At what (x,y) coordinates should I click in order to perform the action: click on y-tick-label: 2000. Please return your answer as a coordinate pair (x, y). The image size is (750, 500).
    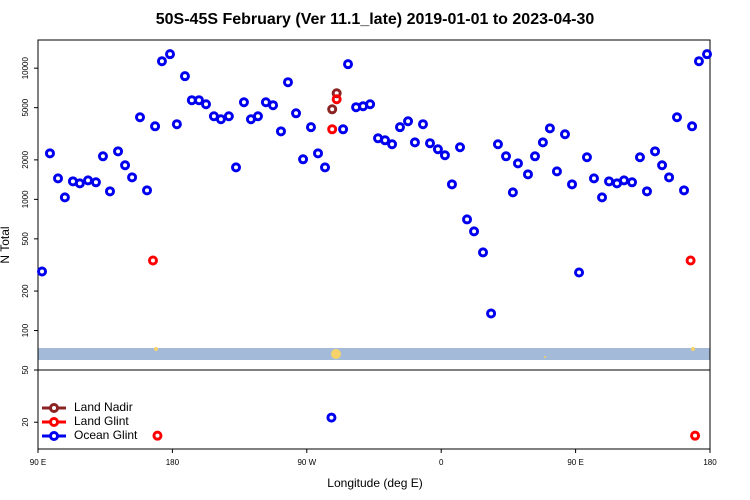
    Looking at the image, I should click on (25, 159).